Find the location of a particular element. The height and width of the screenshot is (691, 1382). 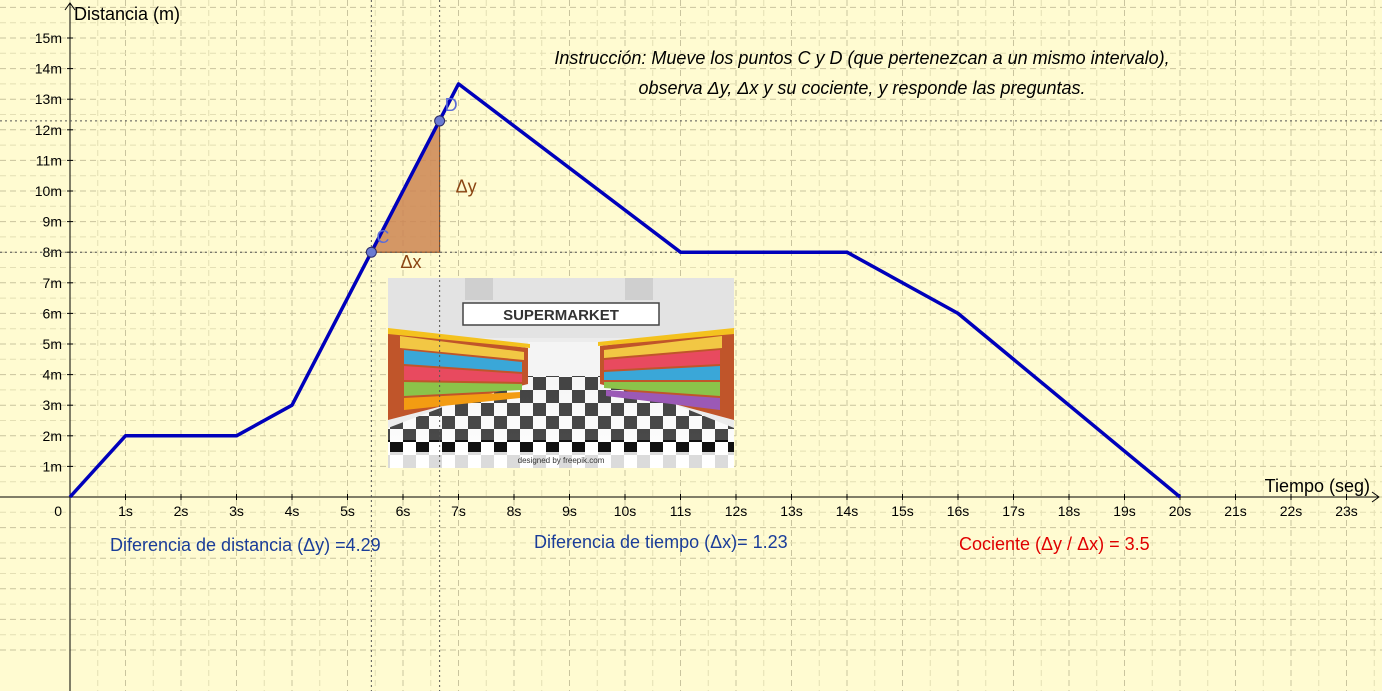

delta-y-label: Δy is located at coordinates (466, 187).